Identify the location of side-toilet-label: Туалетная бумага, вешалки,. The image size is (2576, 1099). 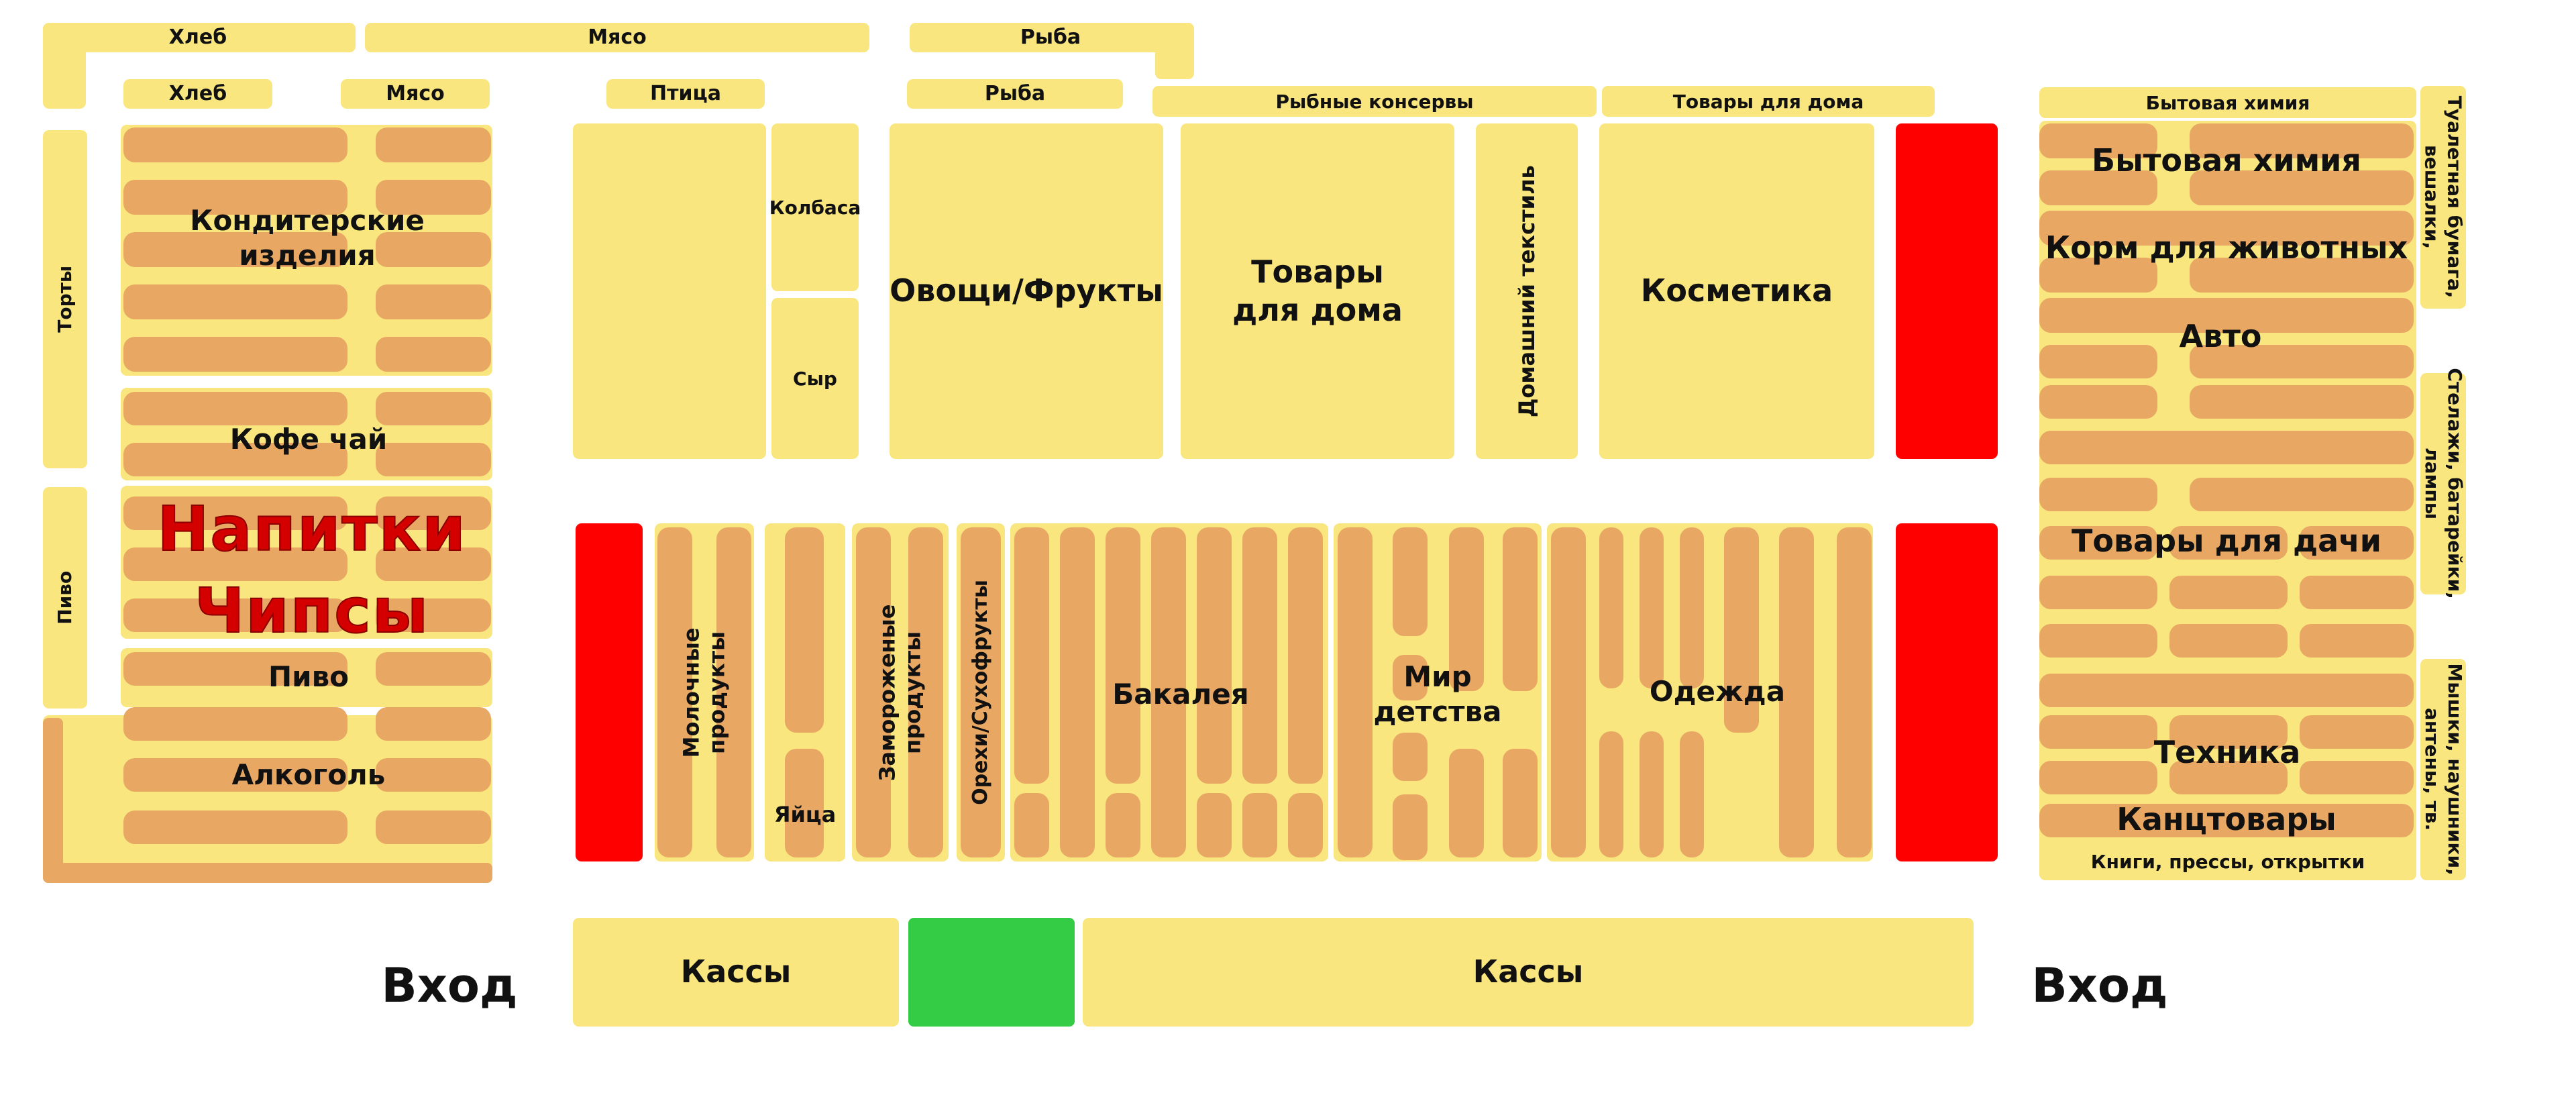
(2443, 197).